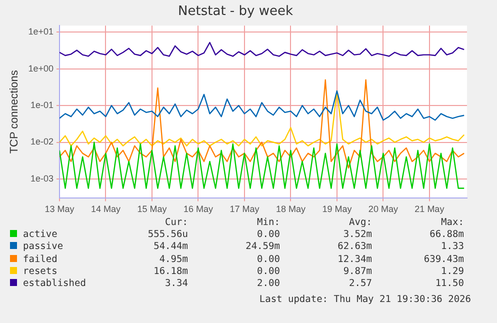 The width and height of the screenshot is (497, 323). What do you see at coordinates (452, 271) in the screenshot?
I see `text: 1.29` at bounding box center [452, 271].